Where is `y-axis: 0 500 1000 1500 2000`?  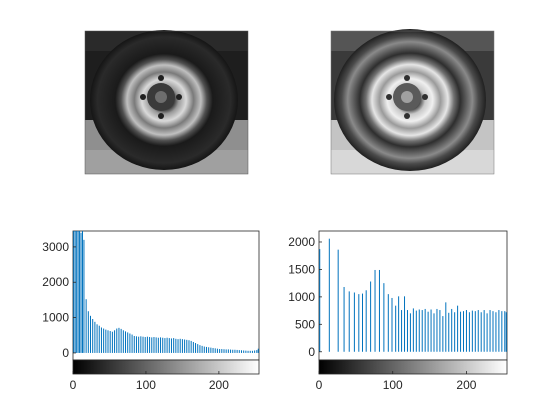
y-axis: 0 500 1000 1500 2000 is located at coordinates (305, 297).